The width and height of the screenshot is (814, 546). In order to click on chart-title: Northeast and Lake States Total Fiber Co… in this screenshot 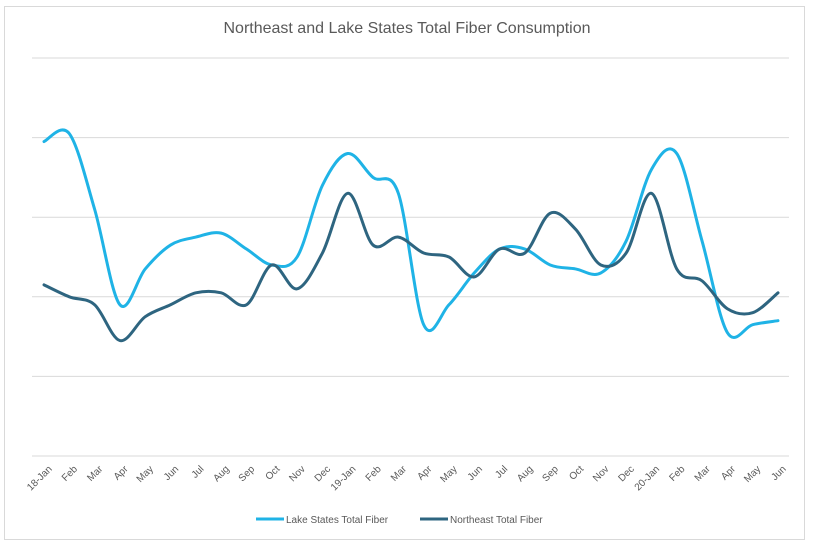, I will do `click(407, 28)`.